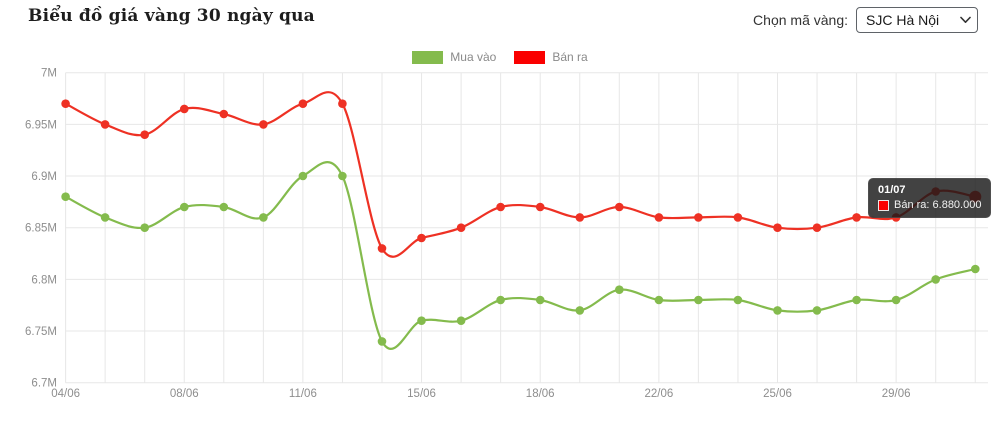 This screenshot has width=1000, height=433. What do you see at coordinates (303, 394) in the screenshot?
I see `x-axis-label: 11/06` at bounding box center [303, 394].